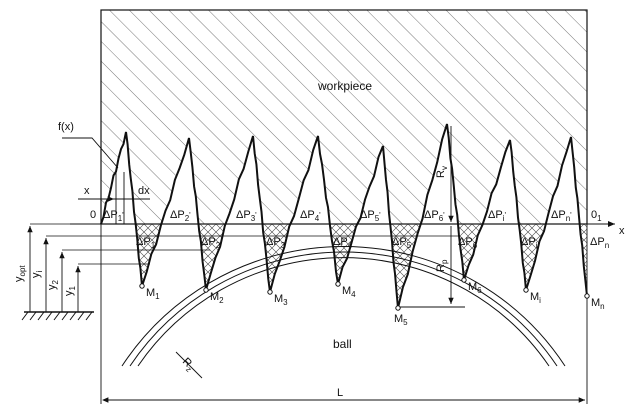  I want to click on x-axis-label: x, so click(622, 231).